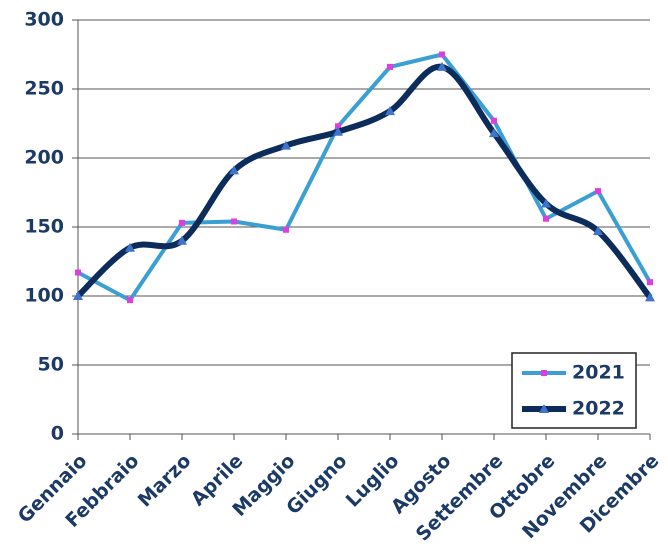  What do you see at coordinates (44, 296) in the screenshot?
I see `y-tick-label: 100` at bounding box center [44, 296].